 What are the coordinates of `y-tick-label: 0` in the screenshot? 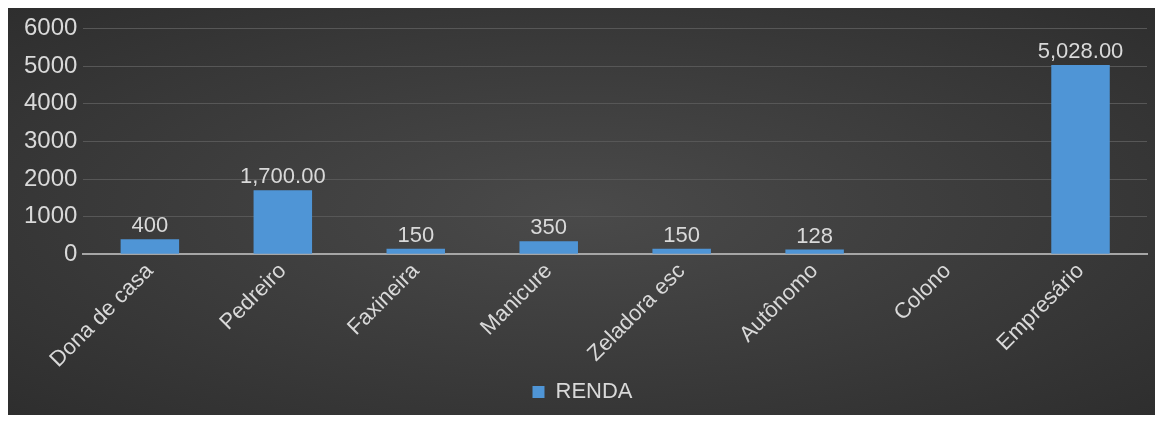 It's located at (71, 252).